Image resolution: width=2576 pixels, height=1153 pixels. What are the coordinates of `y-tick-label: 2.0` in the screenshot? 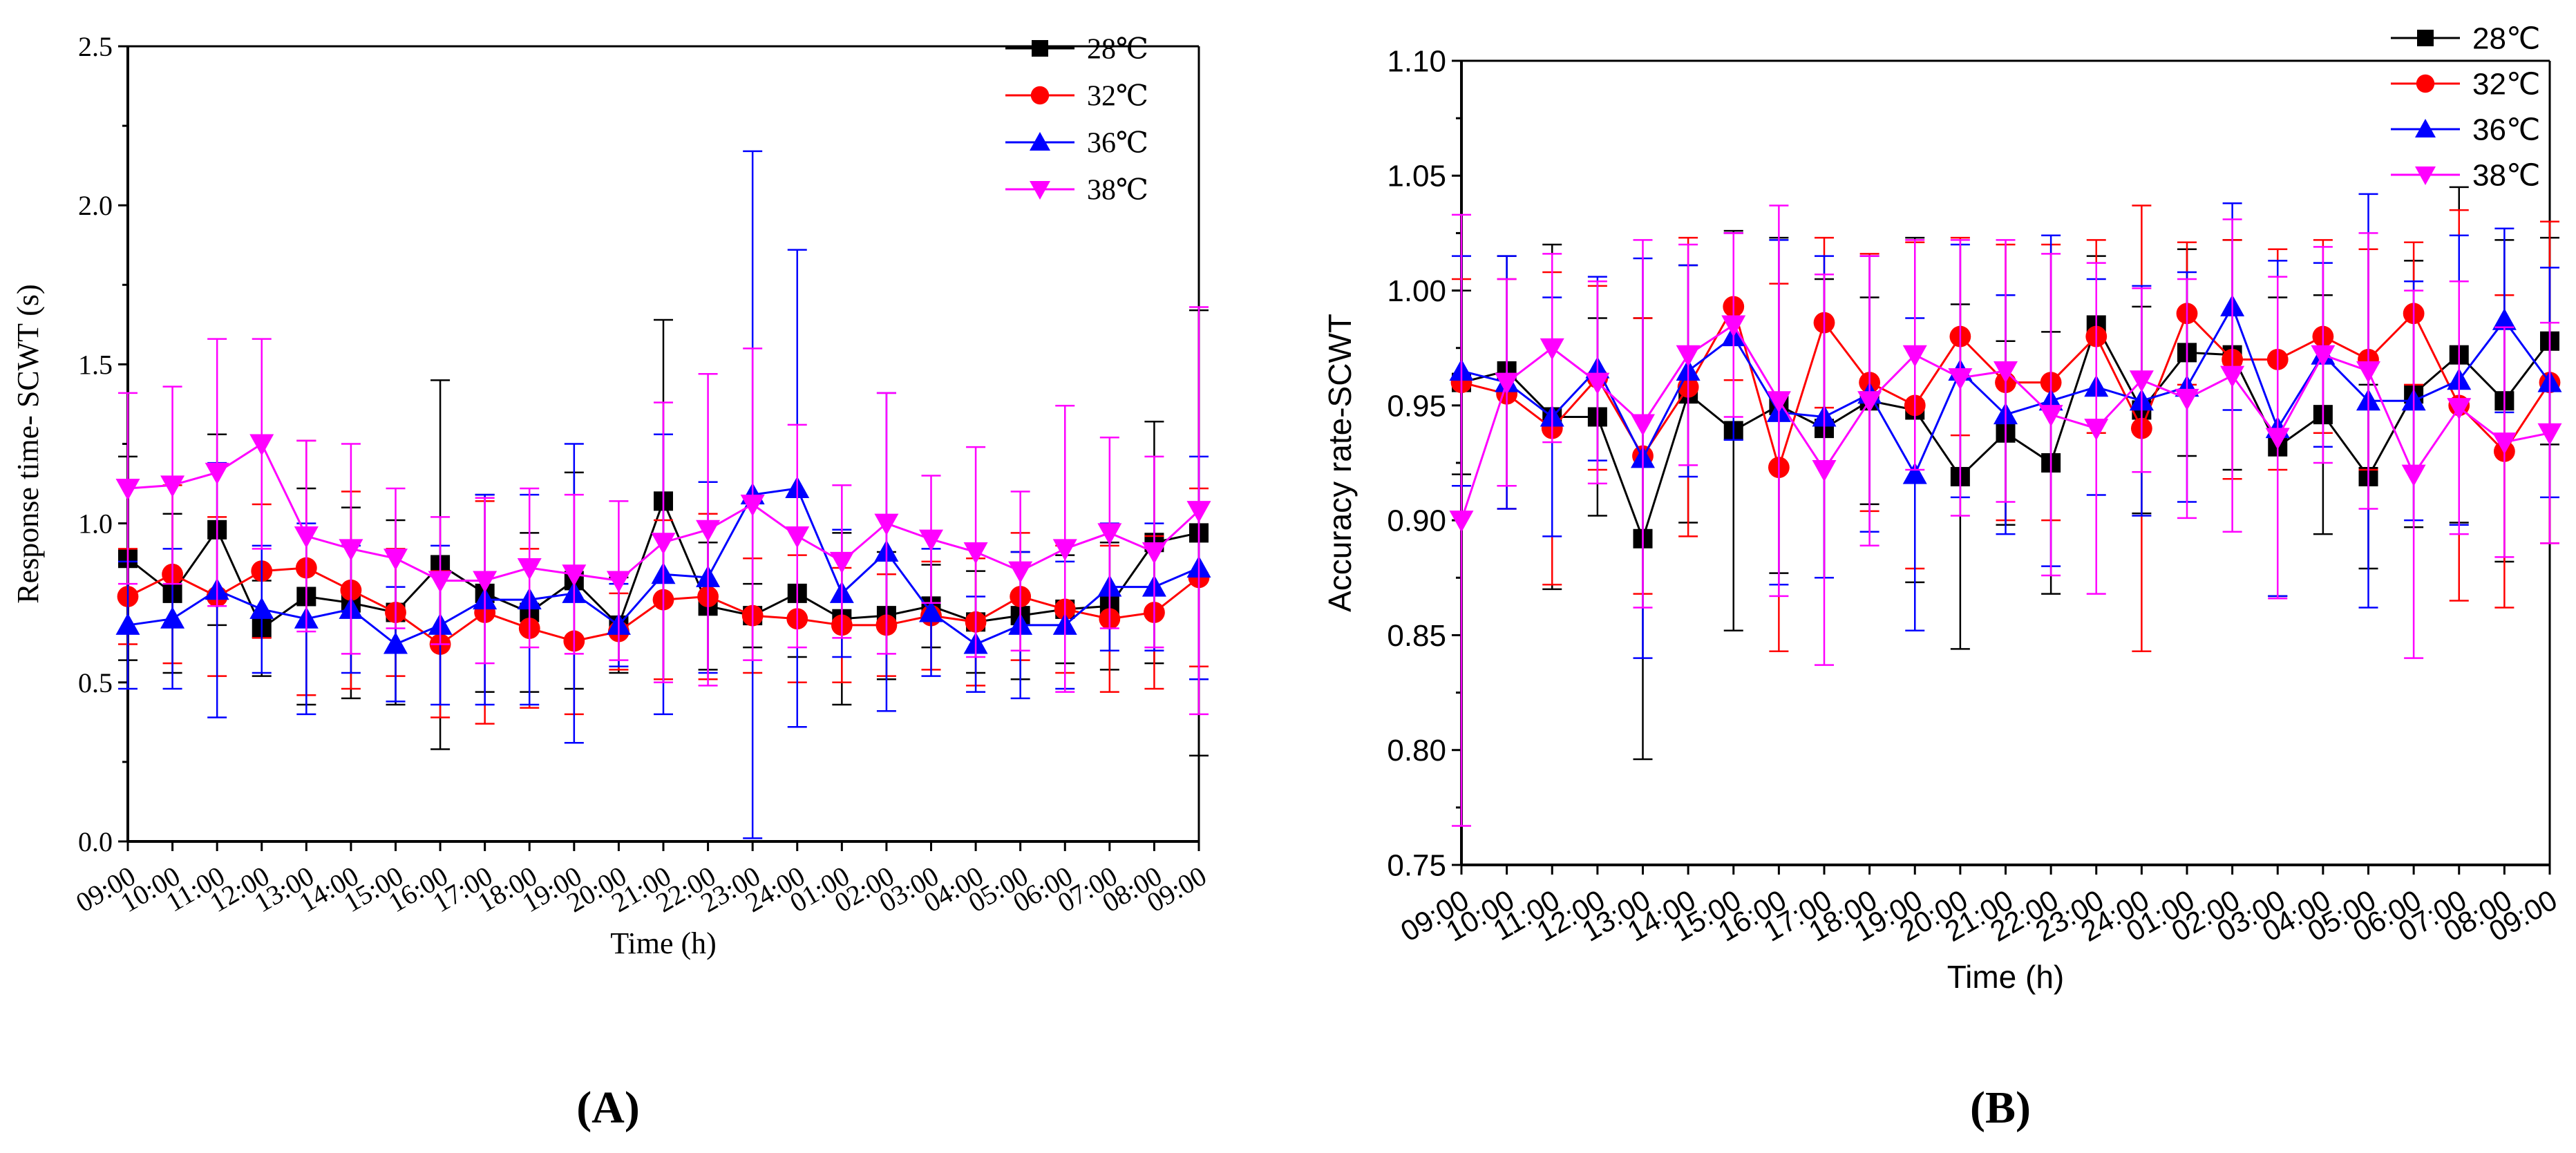 It's located at (95, 205).